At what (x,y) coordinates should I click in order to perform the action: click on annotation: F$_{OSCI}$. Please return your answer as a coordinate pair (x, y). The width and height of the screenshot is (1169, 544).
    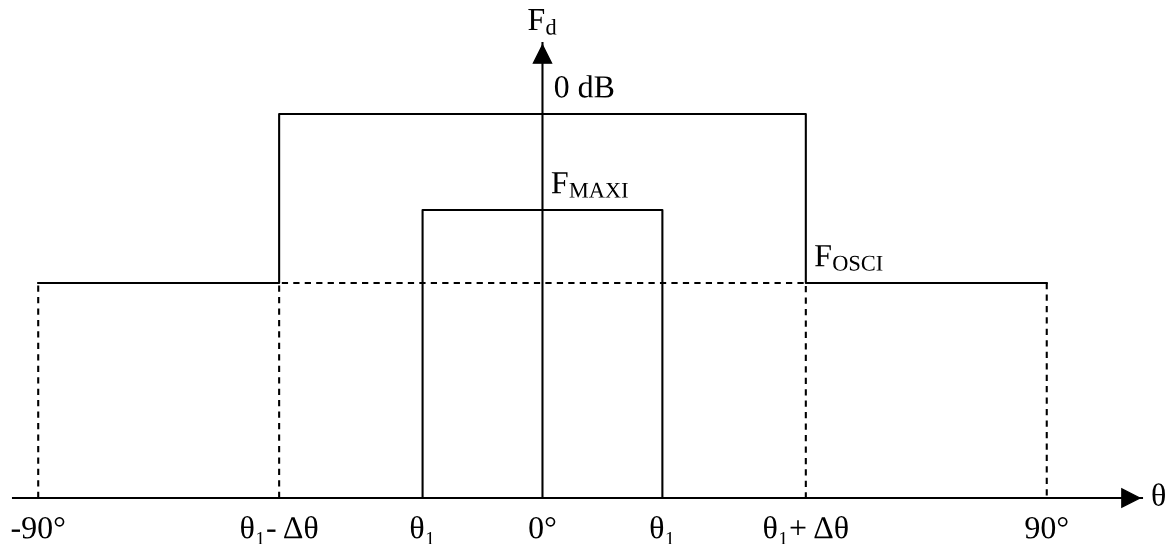
    Looking at the image, I should click on (849, 258).